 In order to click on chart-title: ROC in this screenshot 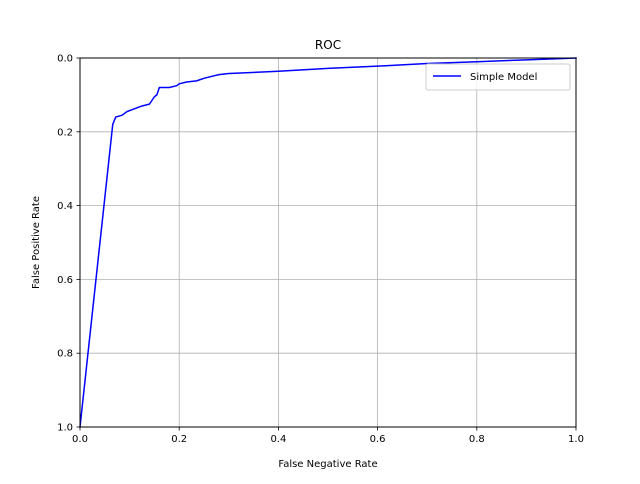, I will do `click(328, 45)`.